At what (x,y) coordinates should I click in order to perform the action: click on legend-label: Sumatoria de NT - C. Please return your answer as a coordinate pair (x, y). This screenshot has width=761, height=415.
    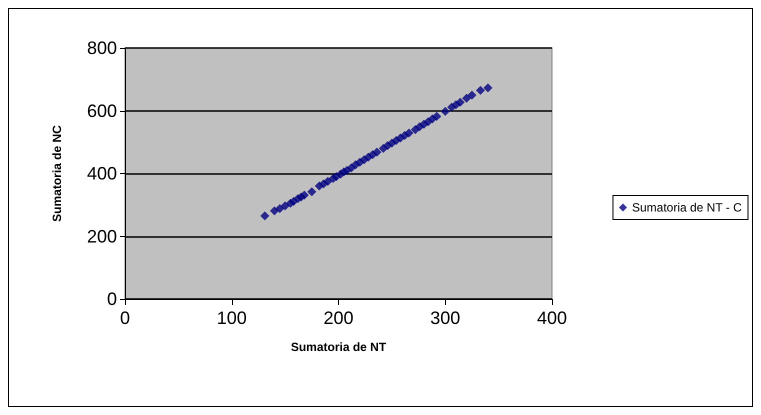
    Looking at the image, I should click on (687, 207).